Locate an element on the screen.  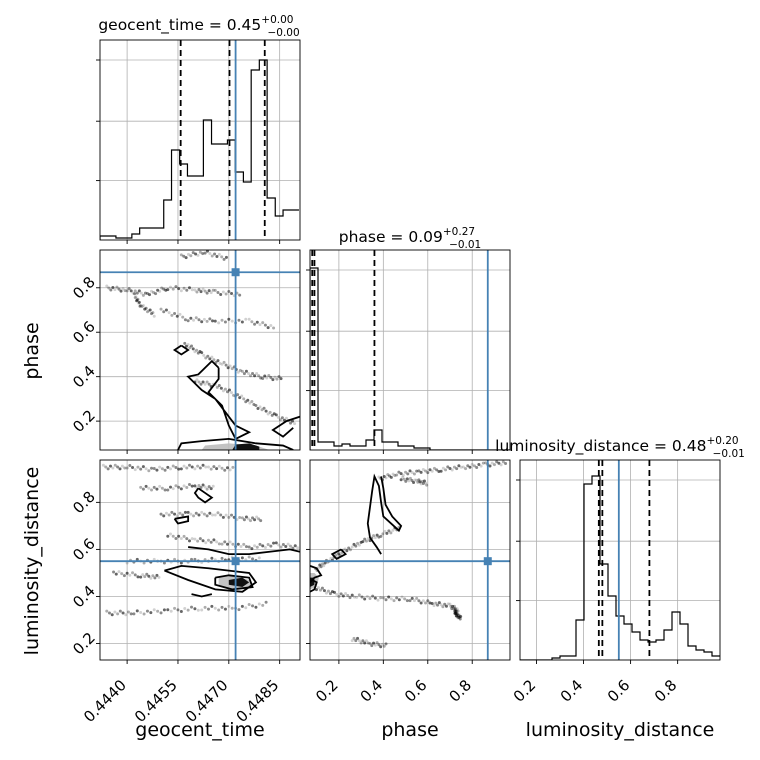
xtick-label-luminosity_distance-1: 0.4 is located at coordinates (572, 691).